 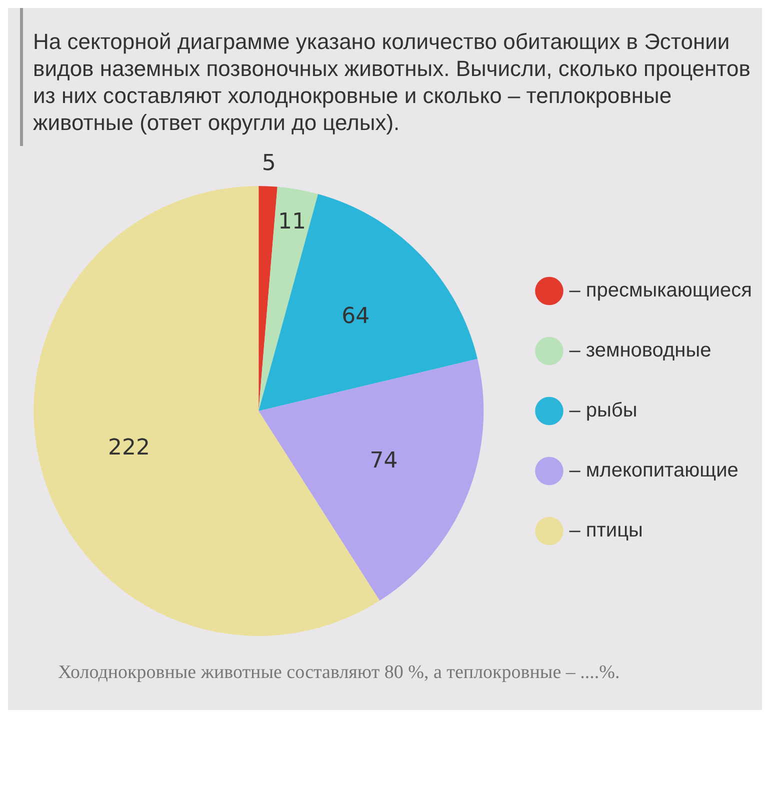 What do you see at coordinates (640, 351) in the screenshot?
I see `legend-label: – земноводные` at bounding box center [640, 351].